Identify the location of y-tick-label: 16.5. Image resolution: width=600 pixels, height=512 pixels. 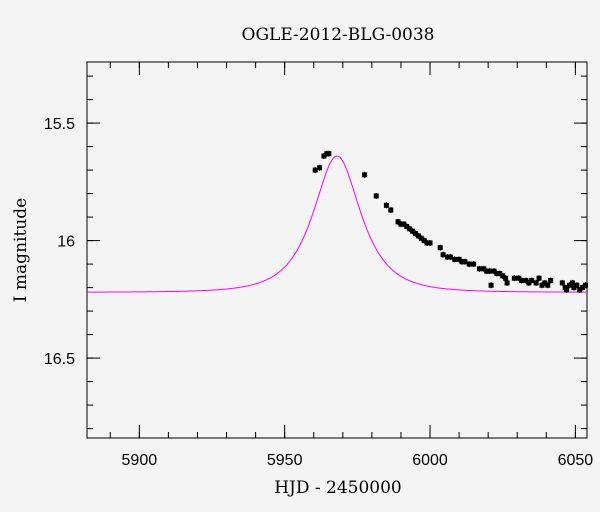
(59, 359).